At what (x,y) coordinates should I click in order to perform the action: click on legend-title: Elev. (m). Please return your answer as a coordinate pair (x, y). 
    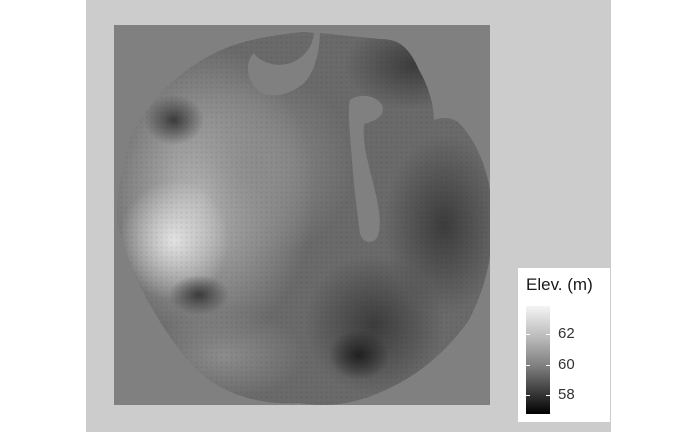
    Looking at the image, I should click on (559, 284).